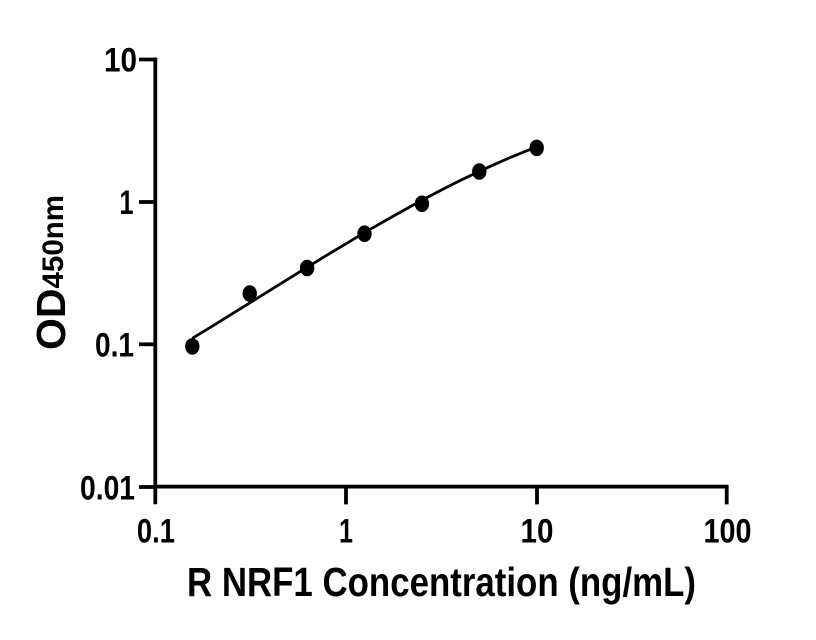  Describe the element at coordinates (51, 272) in the screenshot. I see `svg-text: OD450nm` at that location.